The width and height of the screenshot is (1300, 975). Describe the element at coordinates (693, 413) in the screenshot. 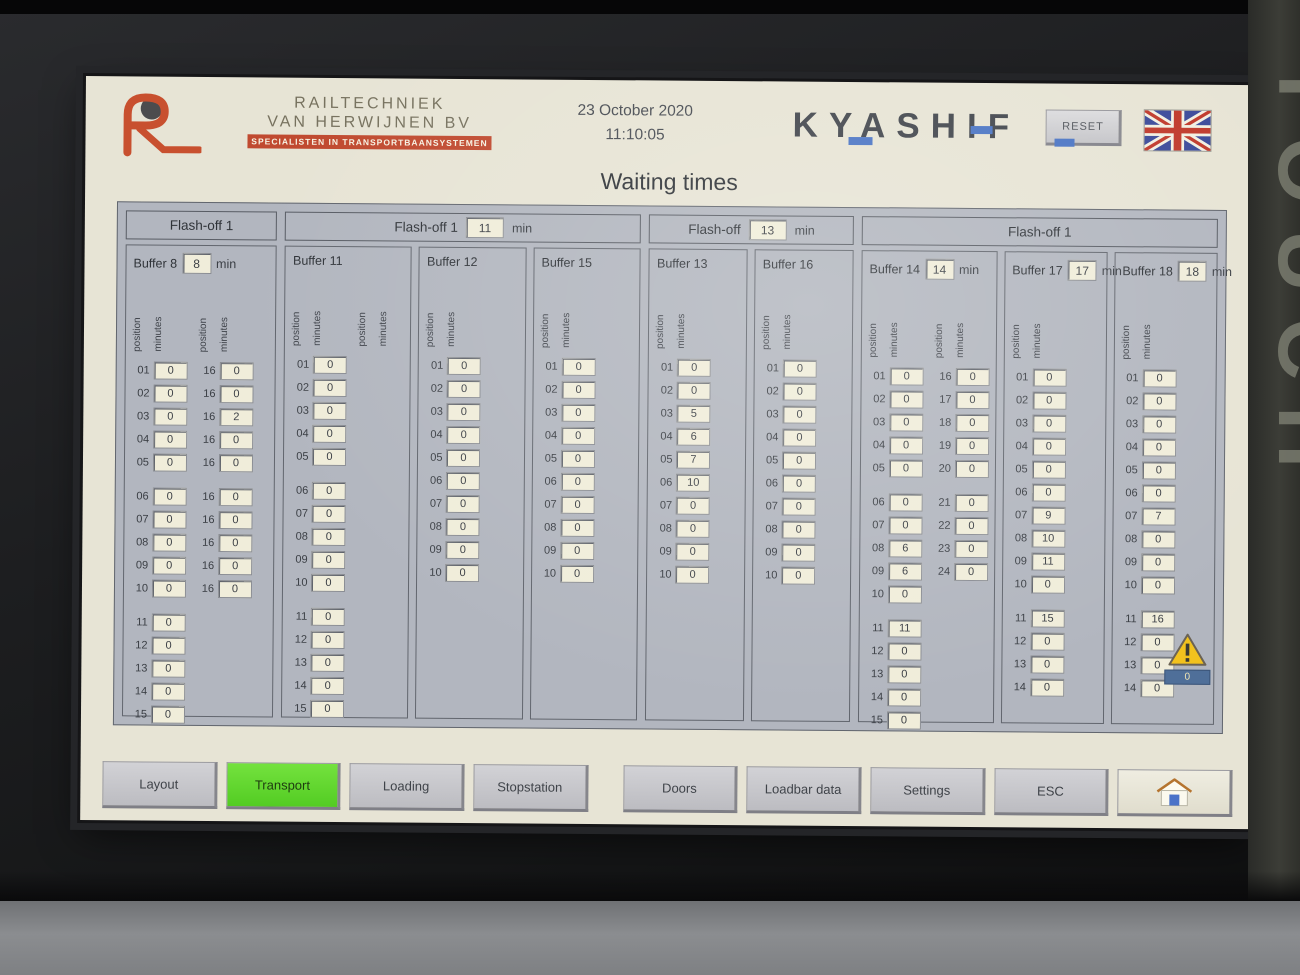

I see `waiting-minutes-value: 5` at that location.